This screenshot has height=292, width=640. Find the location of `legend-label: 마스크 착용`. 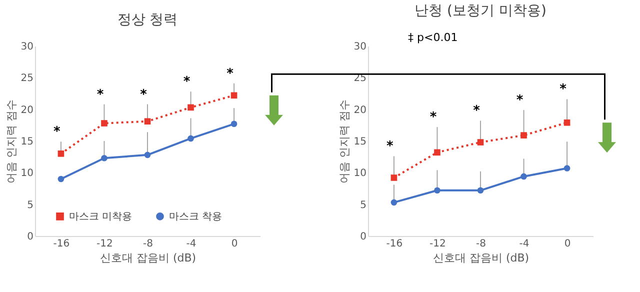

legend-label: 마스크 착용 is located at coordinates (195, 216).